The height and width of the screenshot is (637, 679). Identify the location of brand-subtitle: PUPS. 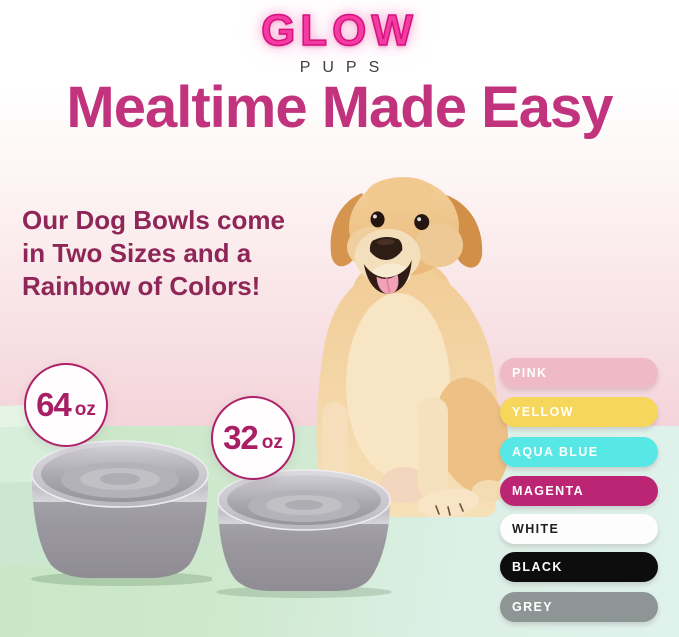
(345, 67).